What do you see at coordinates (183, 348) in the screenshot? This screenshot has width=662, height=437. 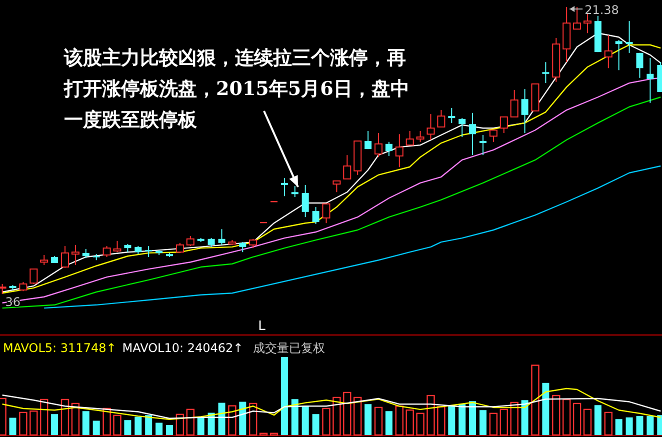 I see `text: MAVOL10: 240462↑` at bounding box center [183, 348].